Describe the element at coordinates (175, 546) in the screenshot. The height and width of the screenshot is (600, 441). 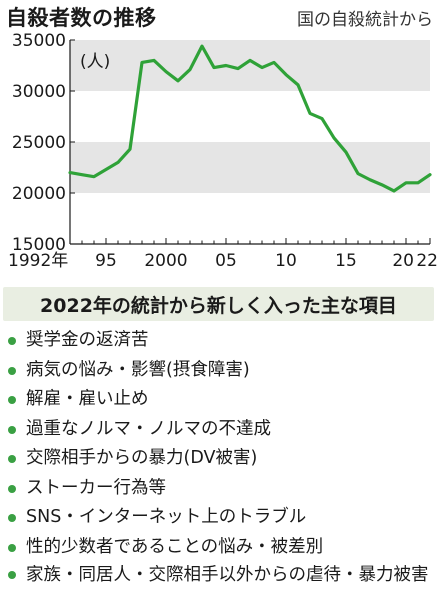
I see `list-item-text: 性的少数者であることの悩み・被差別` at that location.